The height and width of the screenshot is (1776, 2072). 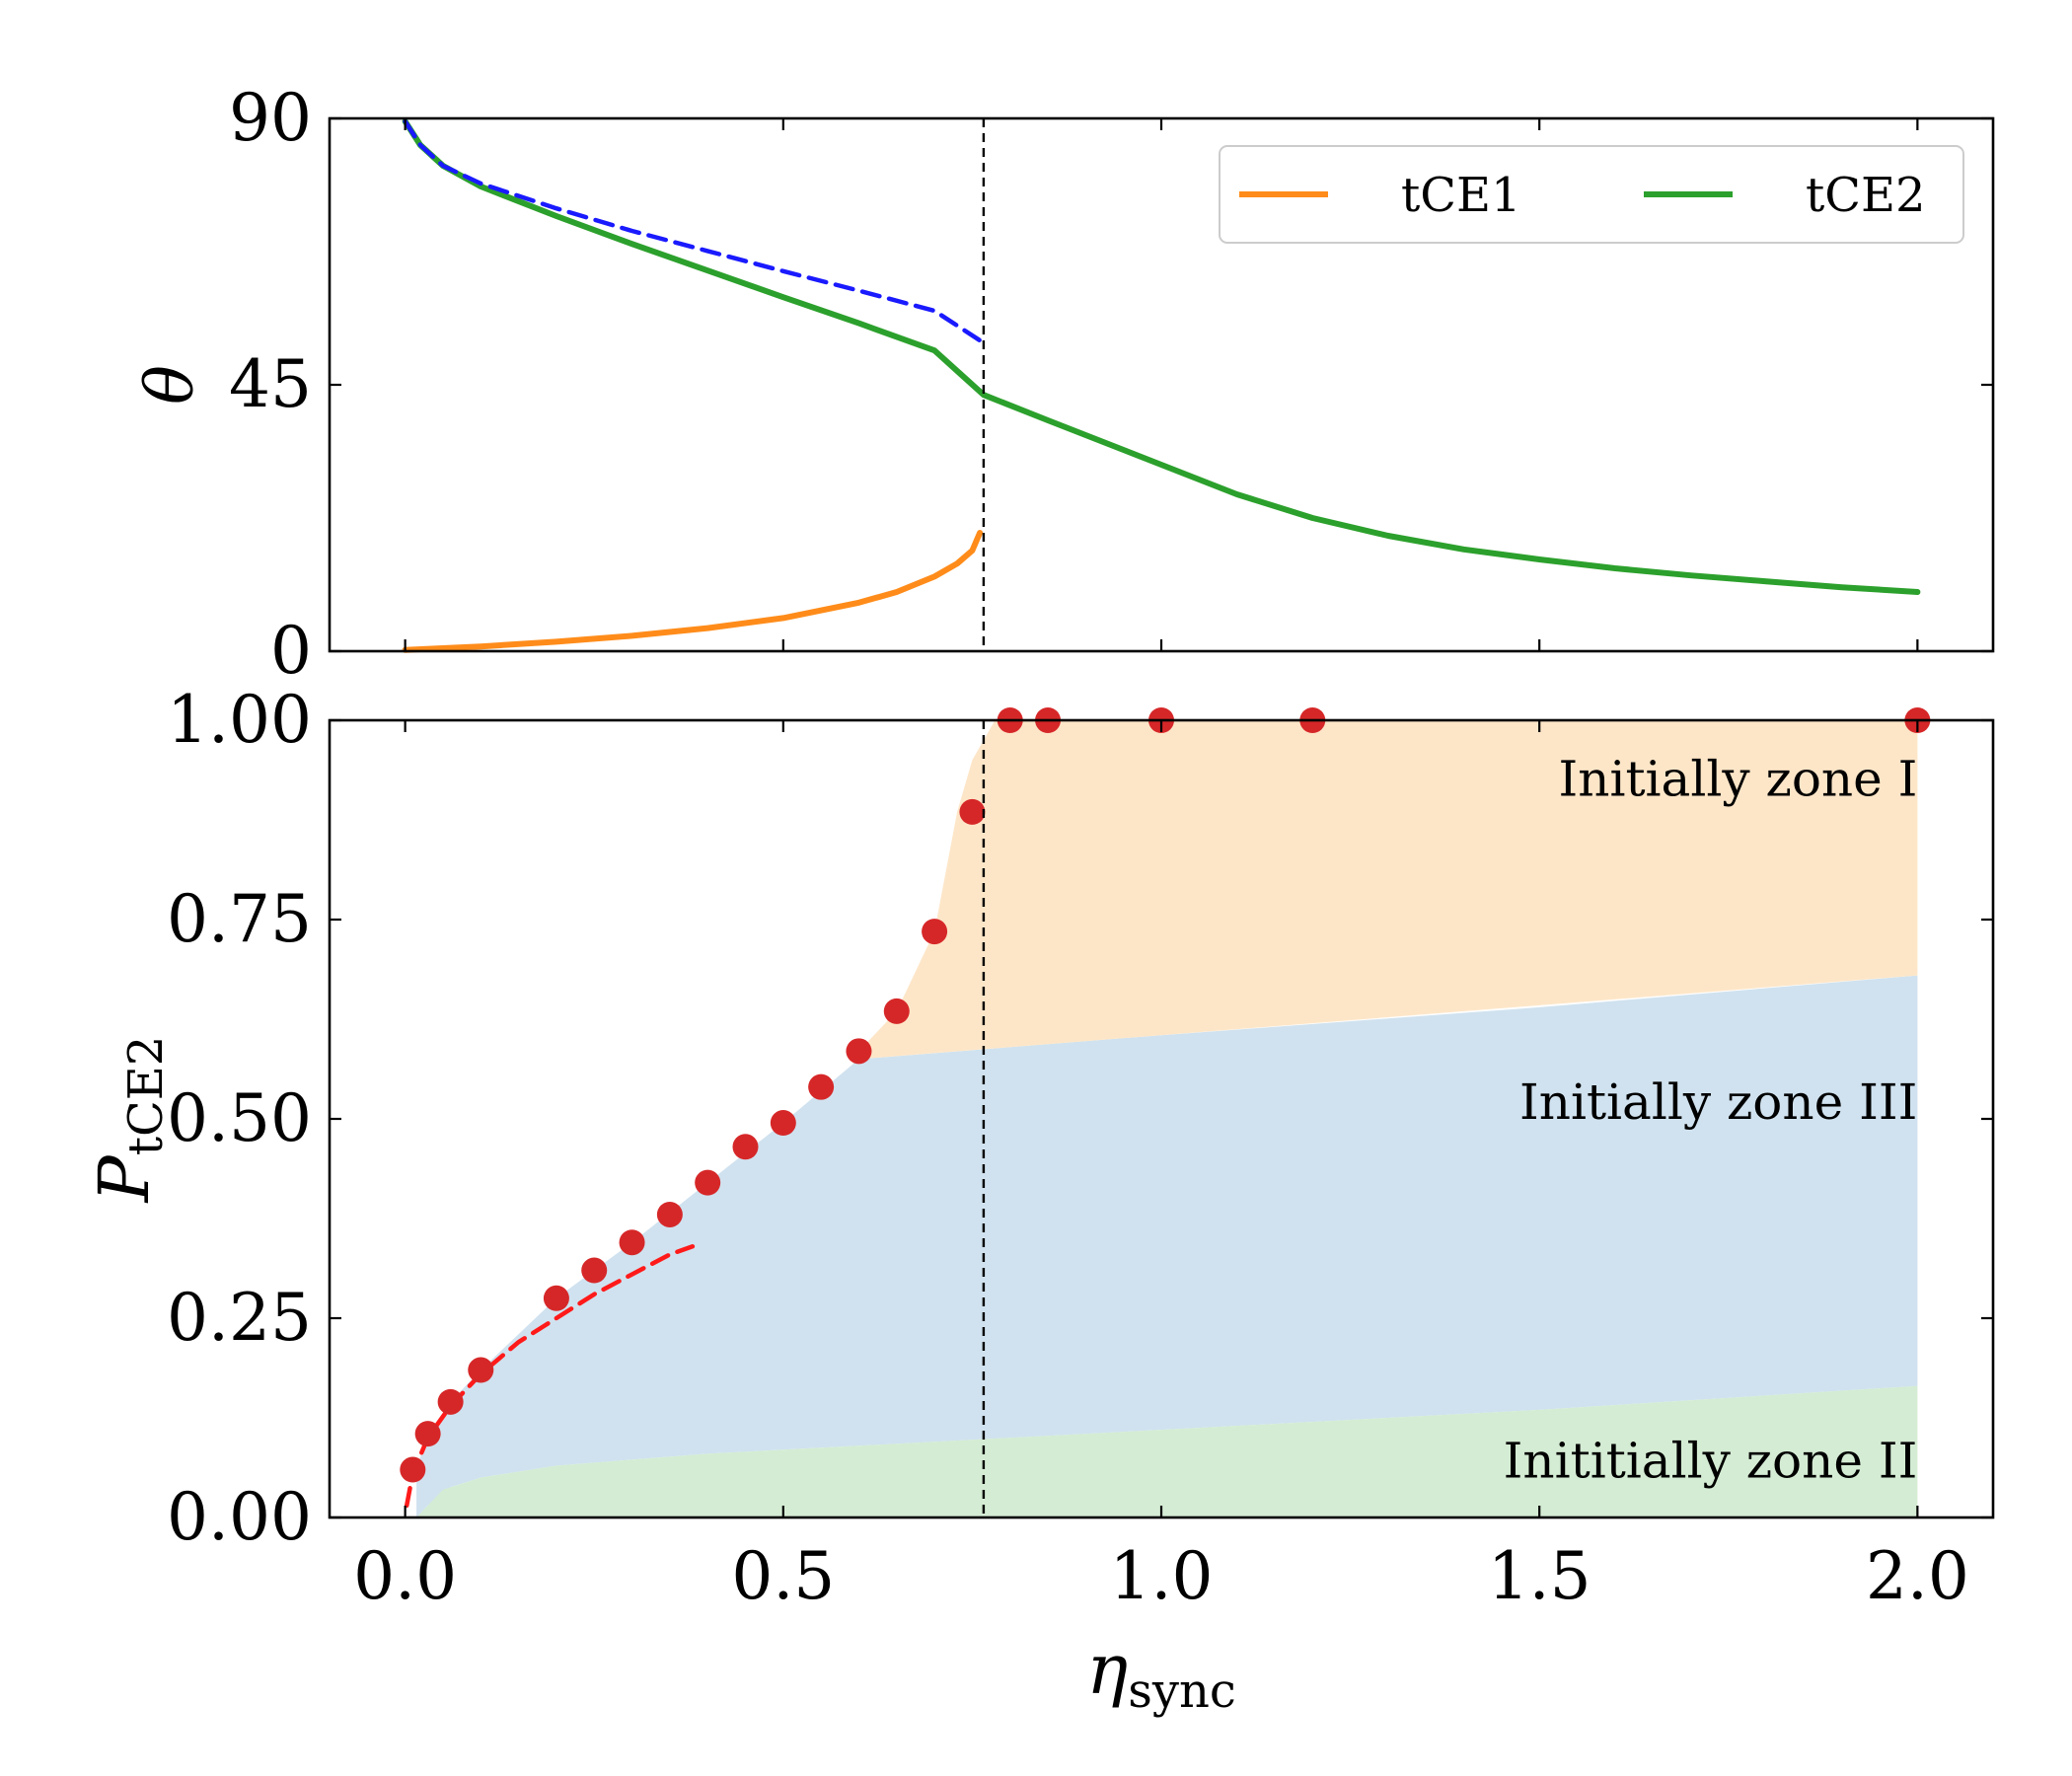 I want to click on bottom-y-axis-label: PtCE2, so click(x=129, y=1120).